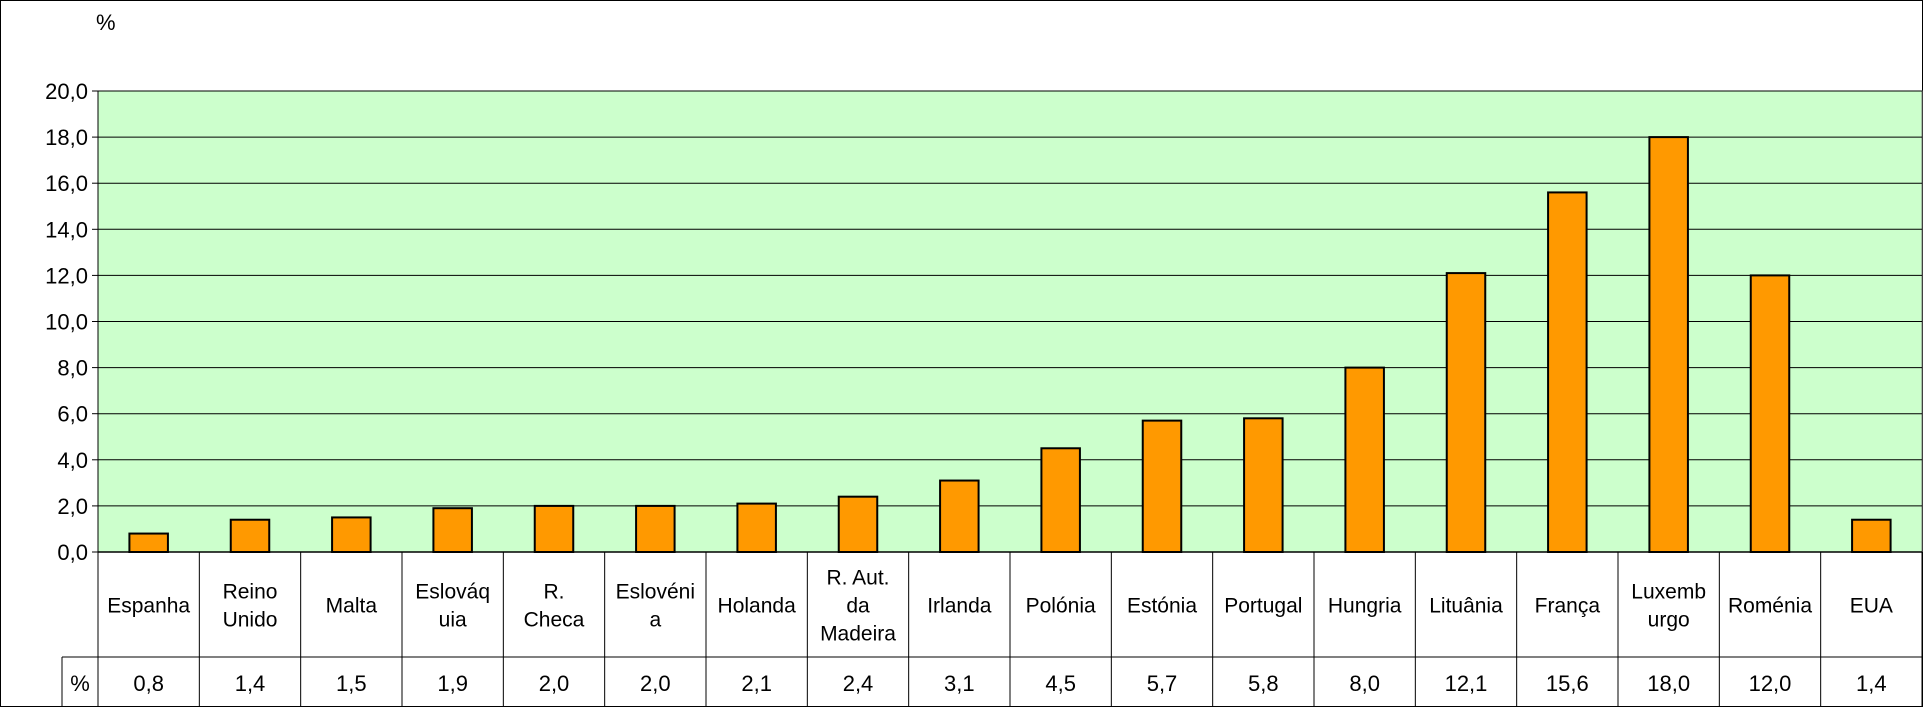 The height and width of the screenshot is (707, 1923). Describe the element at coordinates (858, 634) in the screenshot. I see `category-label: Madeira` at that location.